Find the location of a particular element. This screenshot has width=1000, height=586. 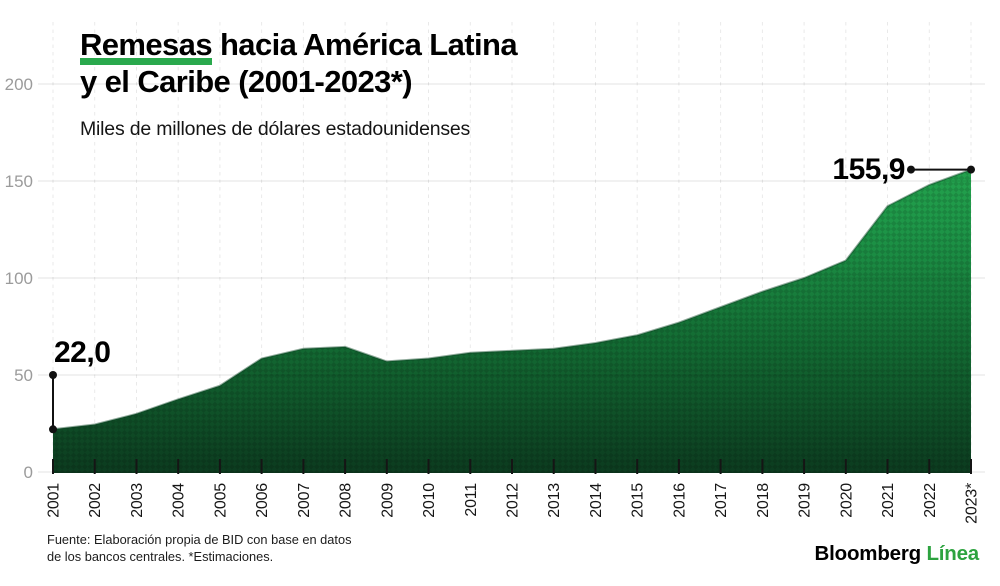

svg-text: 2017 is located at coordinates (721, 500).